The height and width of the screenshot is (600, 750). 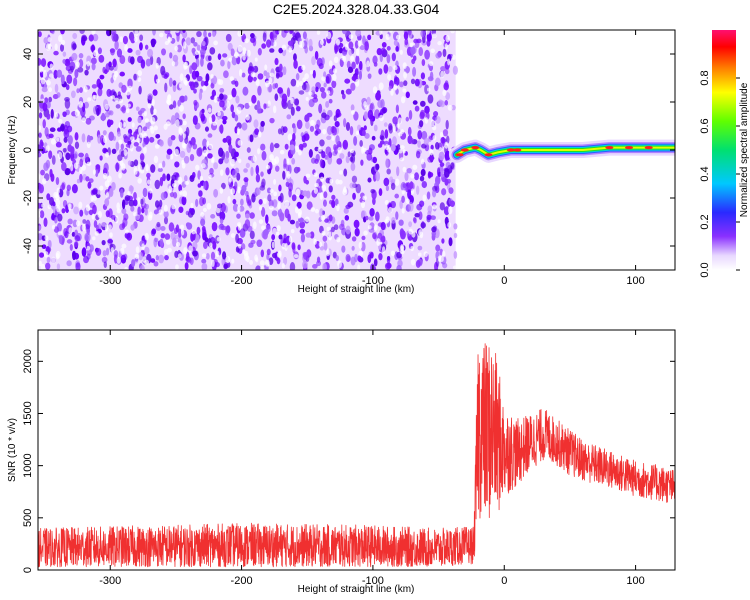 I want to click on spectrogram-y-tick-label: 40, so click(x=28, y=54).